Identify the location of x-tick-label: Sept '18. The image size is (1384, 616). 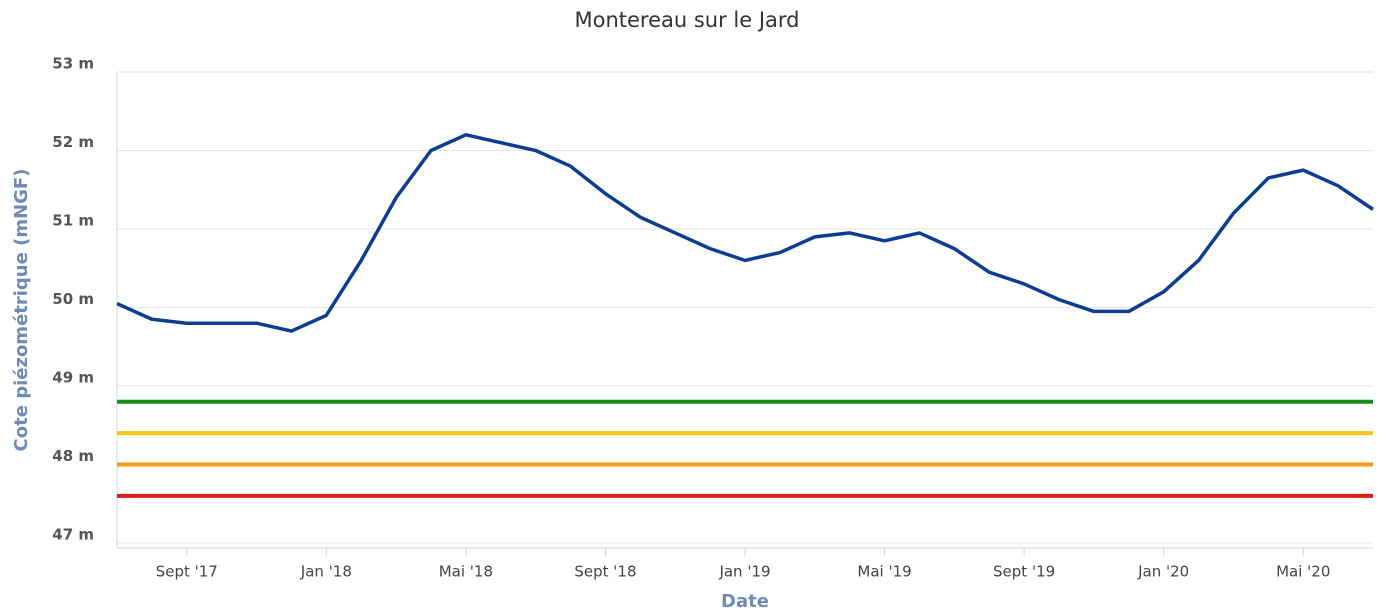
(605, 572).